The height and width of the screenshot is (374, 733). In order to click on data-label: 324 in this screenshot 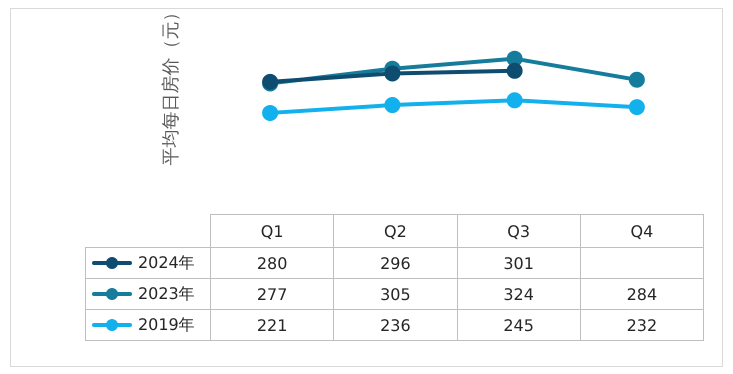, I will do `click(518, 294)`.